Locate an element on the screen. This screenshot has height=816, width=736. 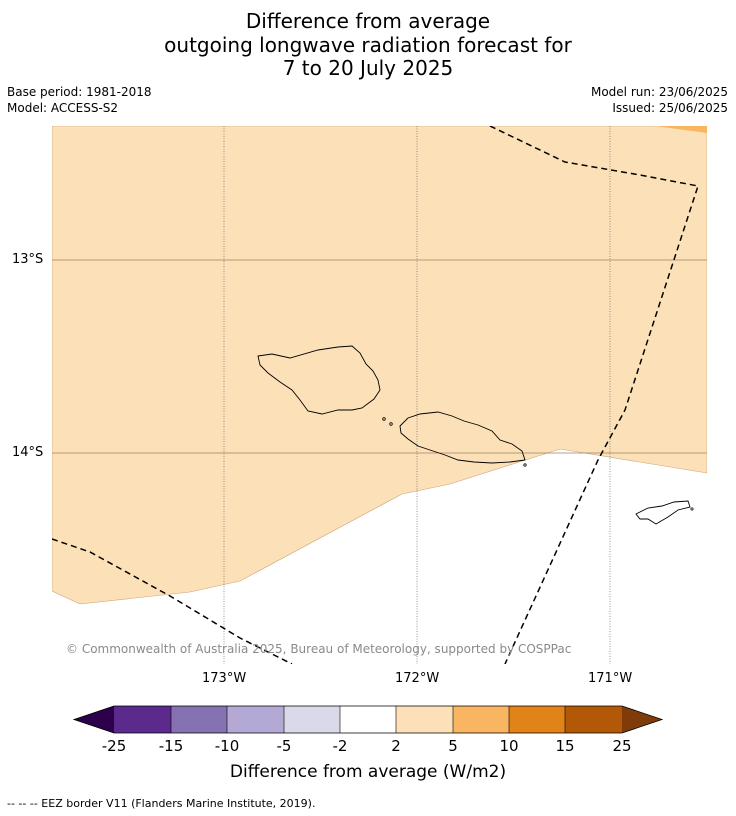
eez-border-southwest is located at coordinates (172, 601).